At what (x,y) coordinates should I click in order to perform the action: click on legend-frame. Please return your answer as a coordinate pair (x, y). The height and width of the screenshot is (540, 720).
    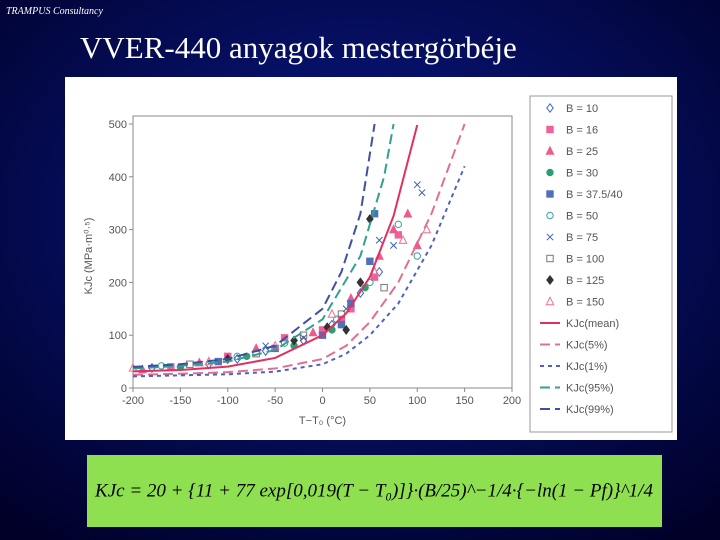
    Looking at the image, I should click on (601, 264).